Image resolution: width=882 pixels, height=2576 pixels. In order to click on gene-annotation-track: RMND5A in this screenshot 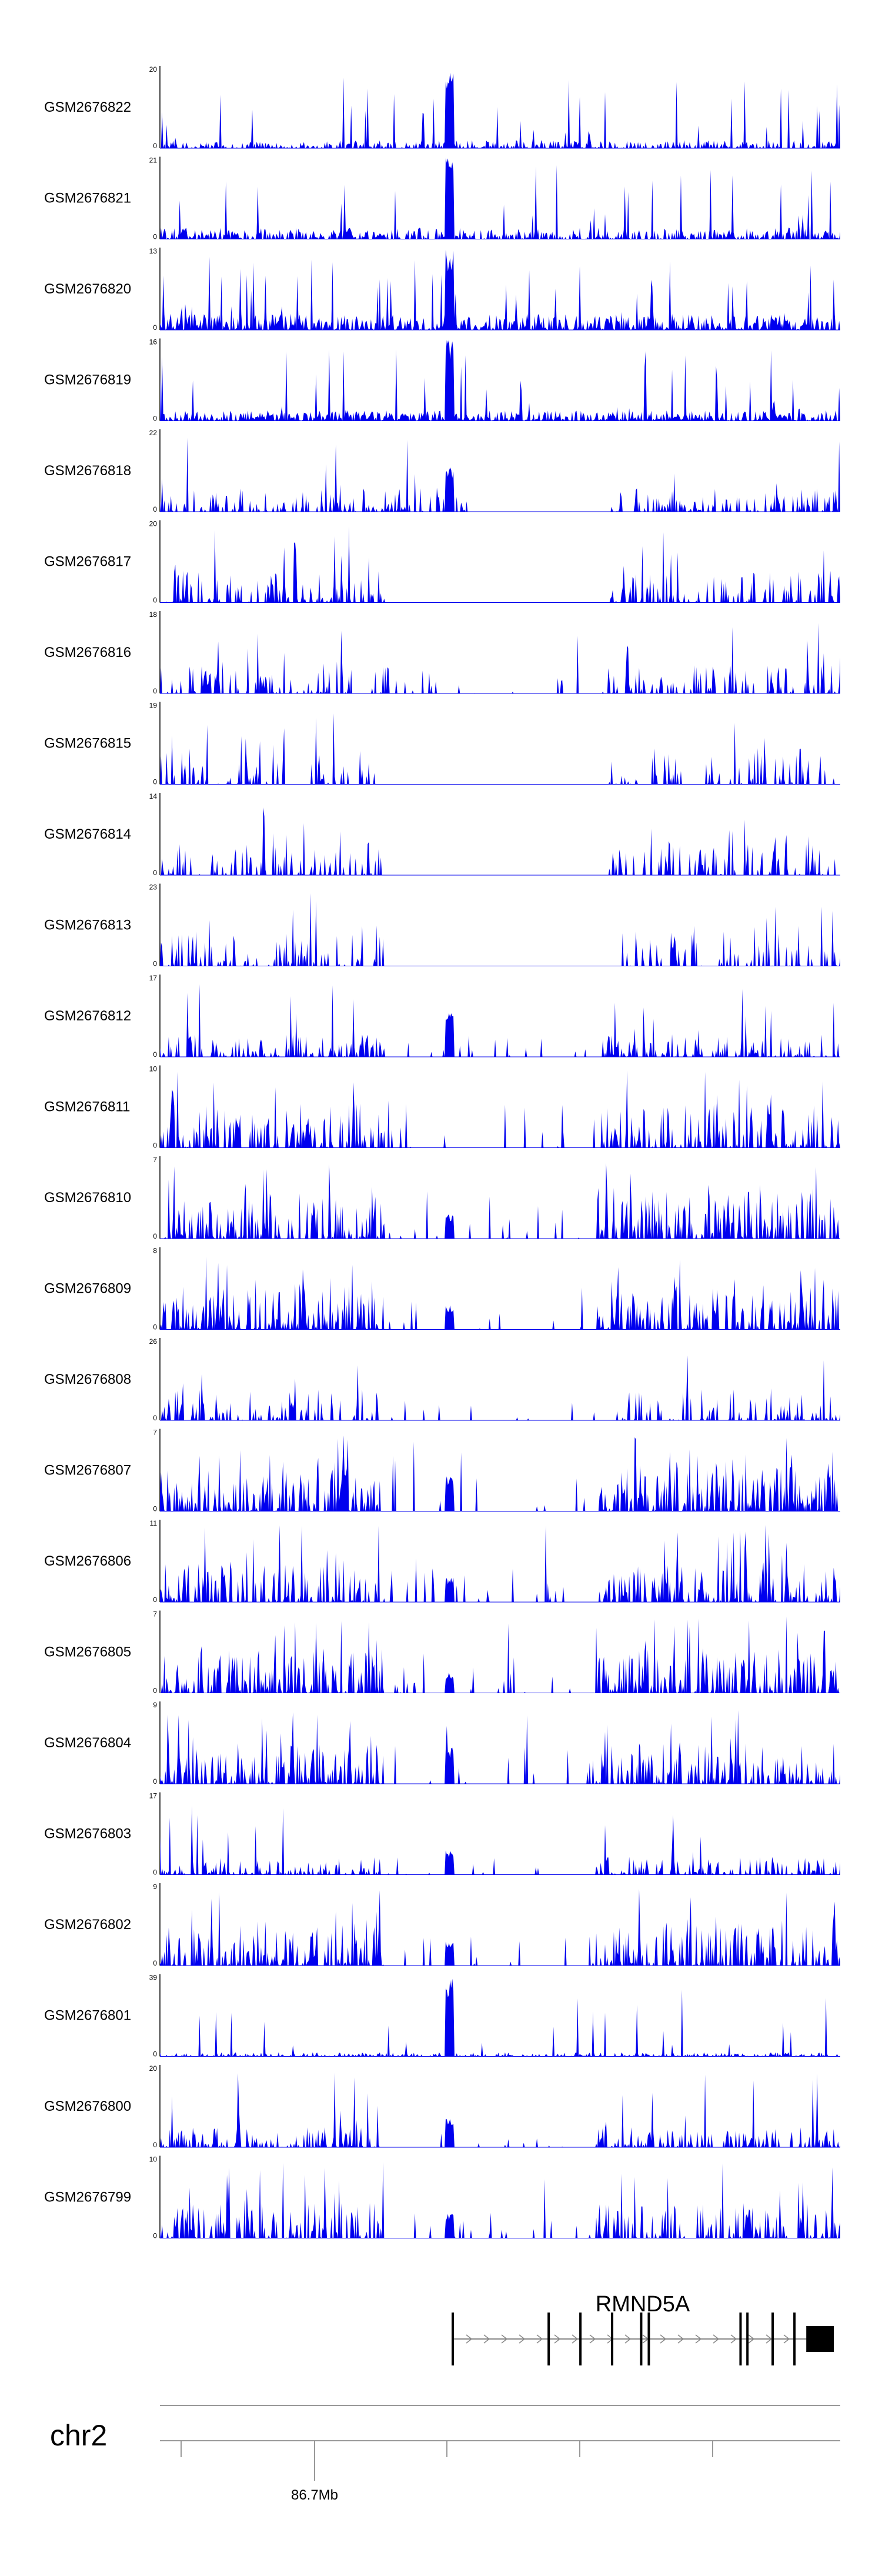, I will do `click(643, 2328)`.